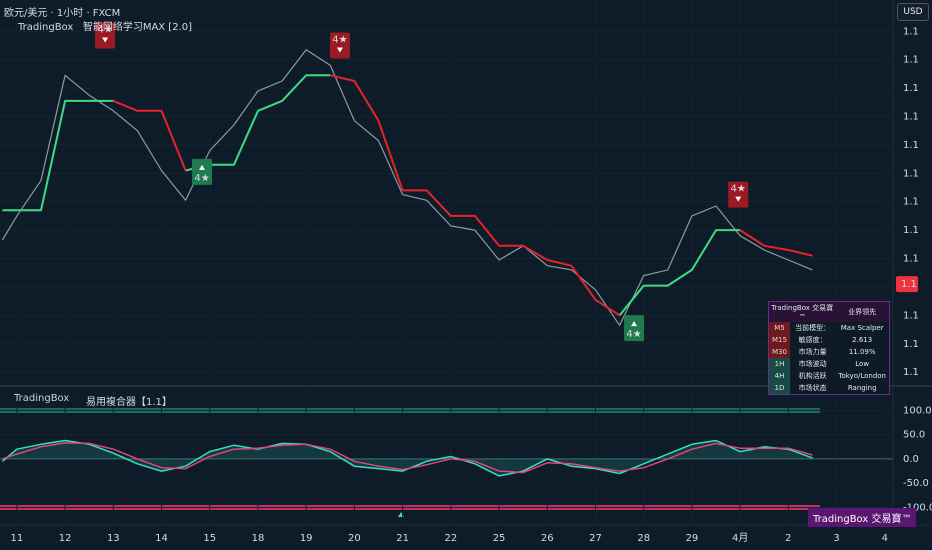 The height and width of the screenshot is (550, 932). Describe the element at coordinates (450, 538) in the screenshot. I see `x-tick-label: 22` at that location.